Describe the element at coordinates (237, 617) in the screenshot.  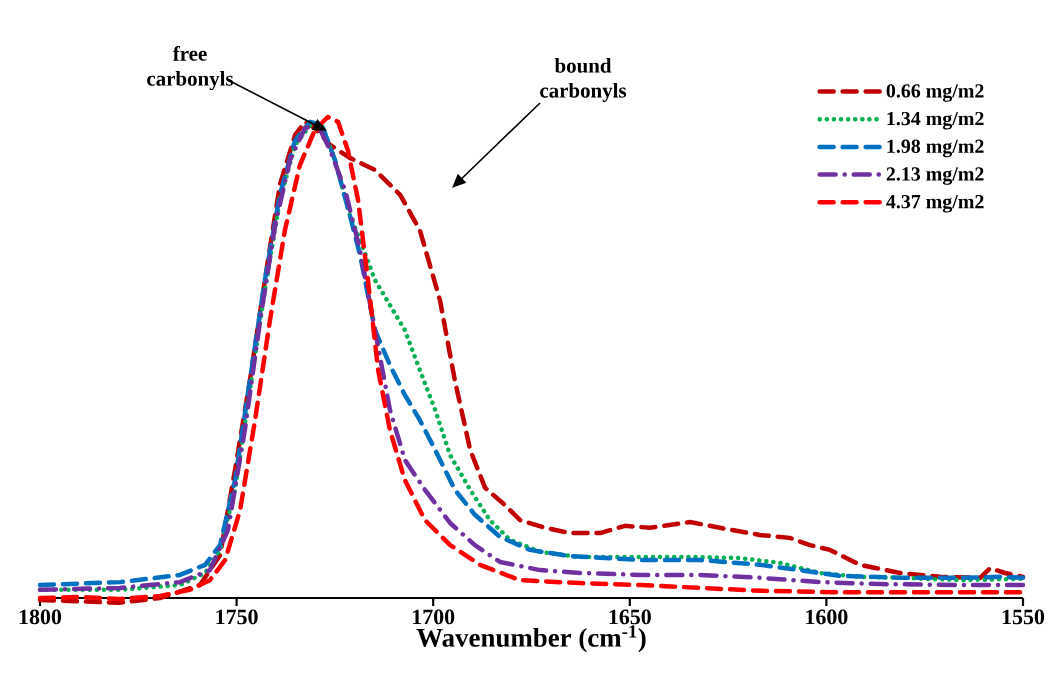
I see `x-tick-label: 1750` at that location.